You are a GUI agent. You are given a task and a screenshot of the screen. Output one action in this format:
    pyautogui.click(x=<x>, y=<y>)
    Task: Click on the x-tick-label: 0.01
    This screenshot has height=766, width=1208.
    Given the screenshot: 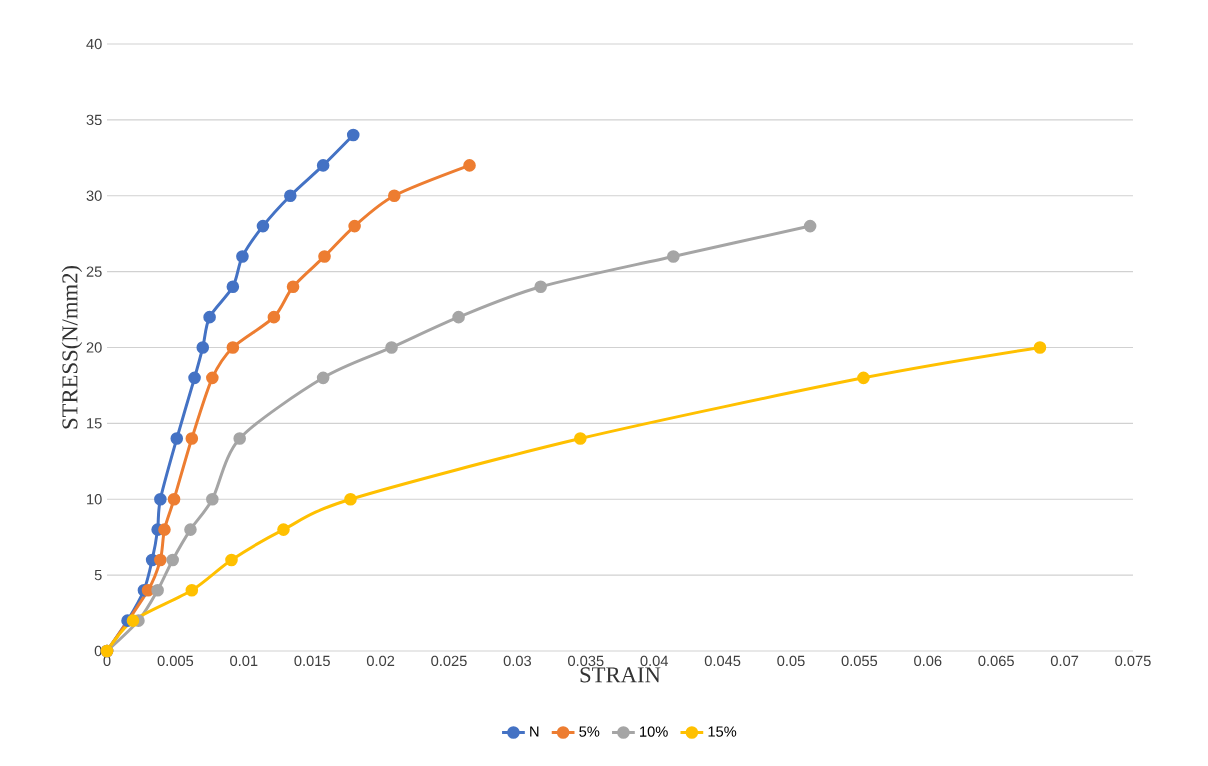 What is the action you would take?
    pyautogui.click(x=244, y=661)
    